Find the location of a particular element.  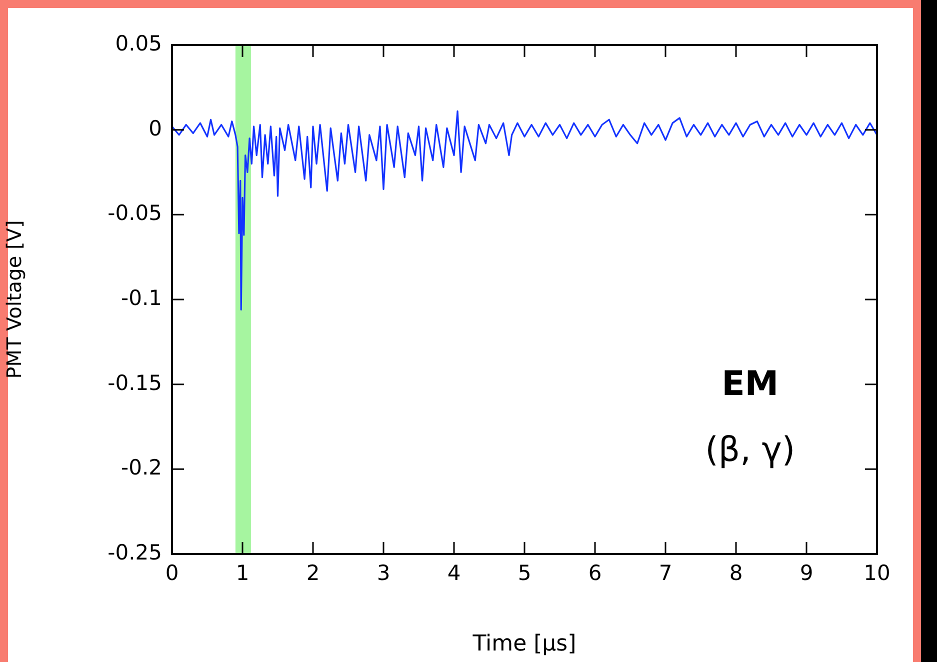

x-tick-label: 5 is located at coordinates (525, 573).